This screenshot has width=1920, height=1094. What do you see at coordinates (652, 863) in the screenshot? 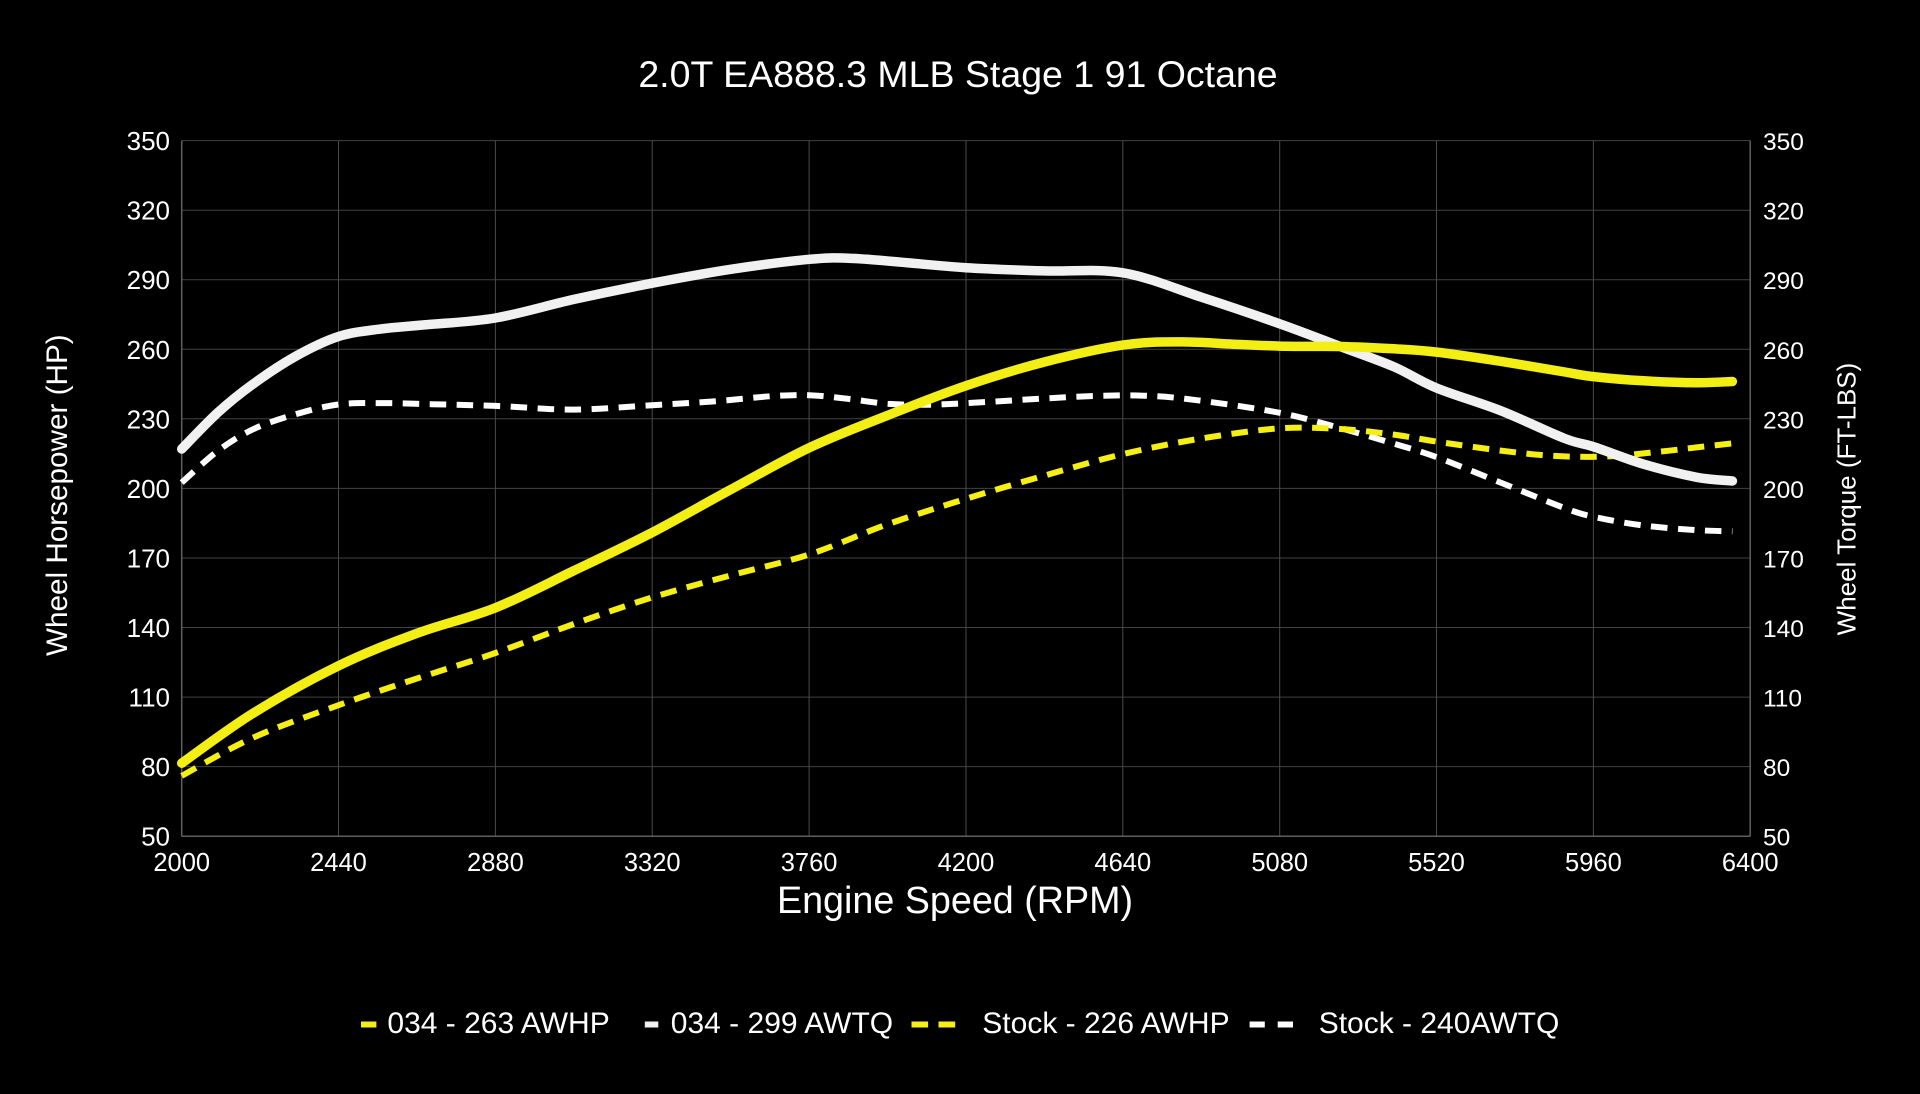
I see `svg-text: 3320` at bounding box center [652, 863].